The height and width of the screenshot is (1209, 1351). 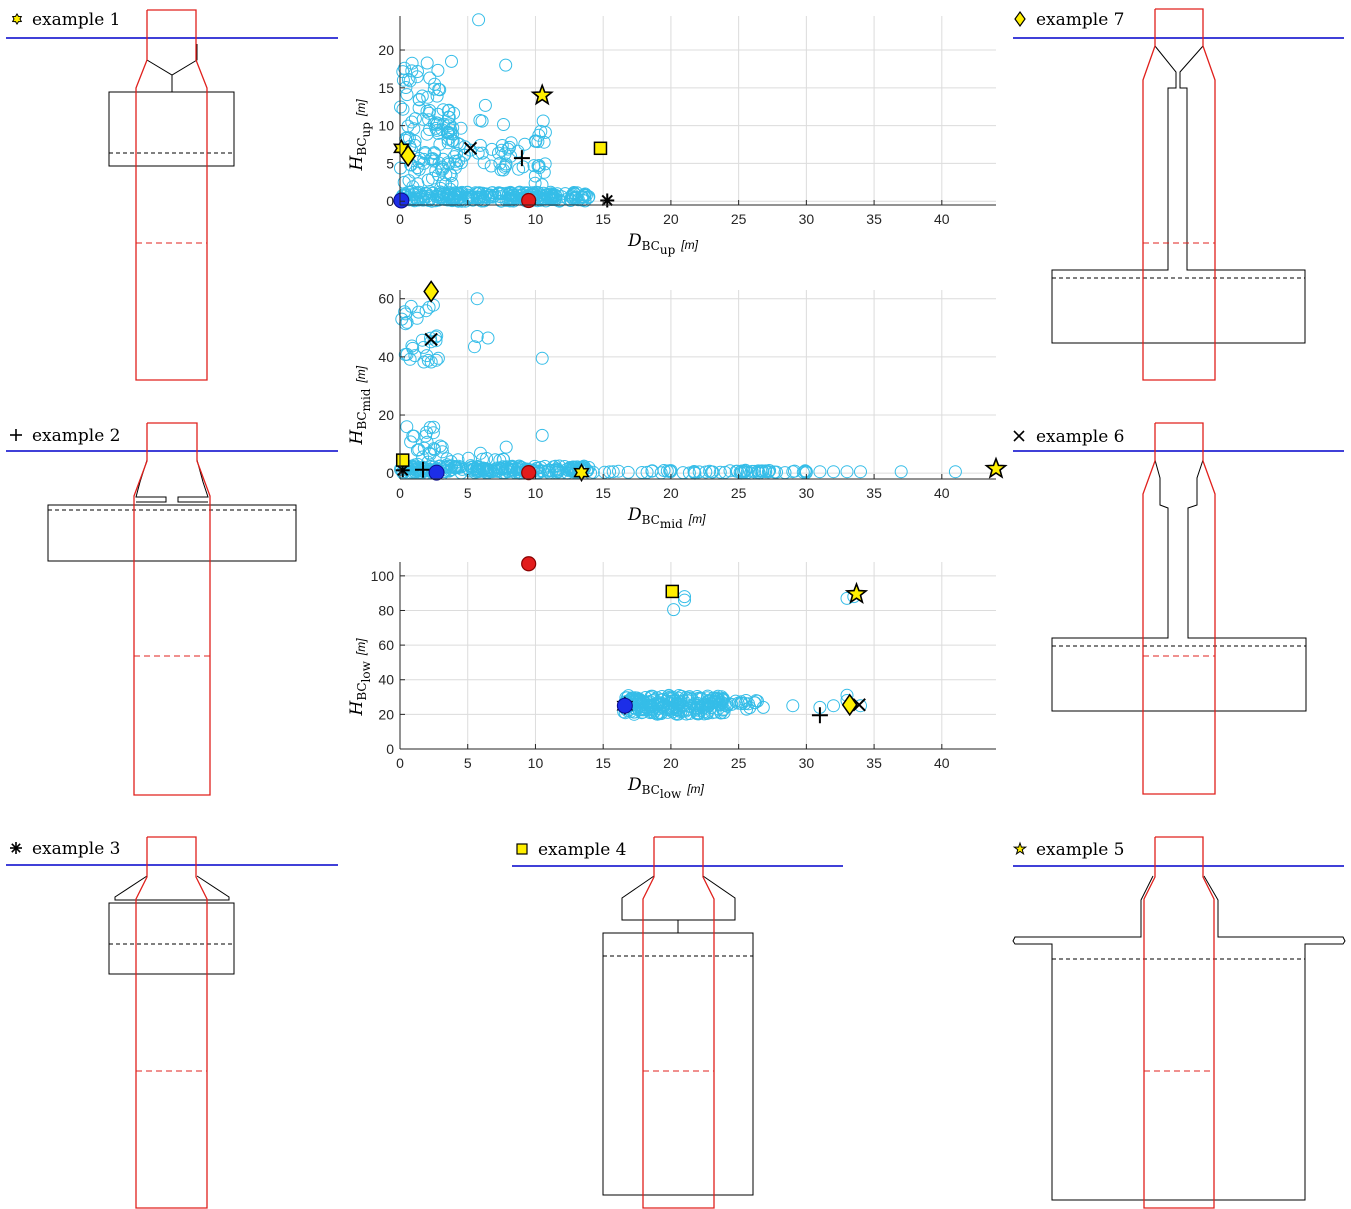 I want to click on example-6-point, so click(x=431, y=339).